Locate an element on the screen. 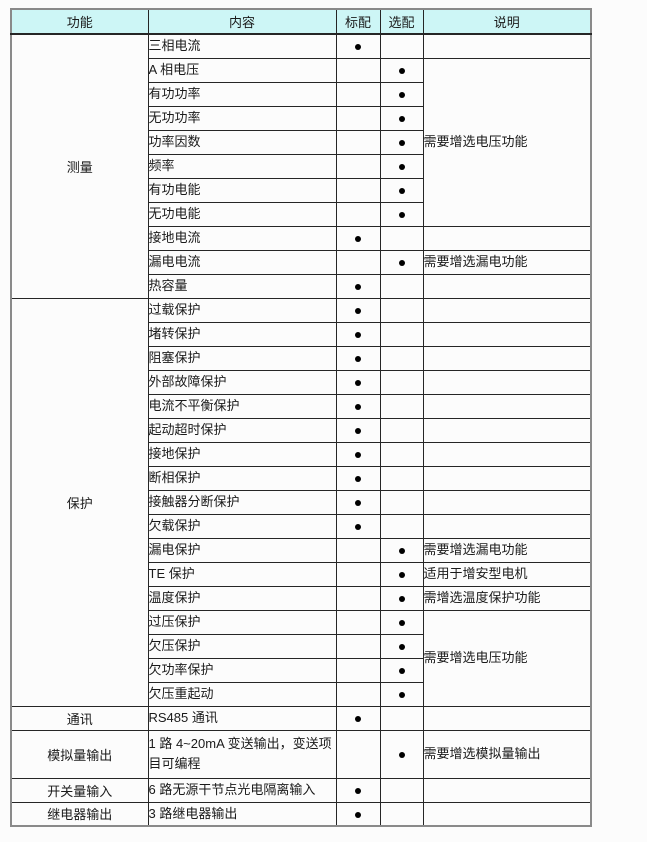  content-cell: 漏电保护 is located at coordinates (242, 550).